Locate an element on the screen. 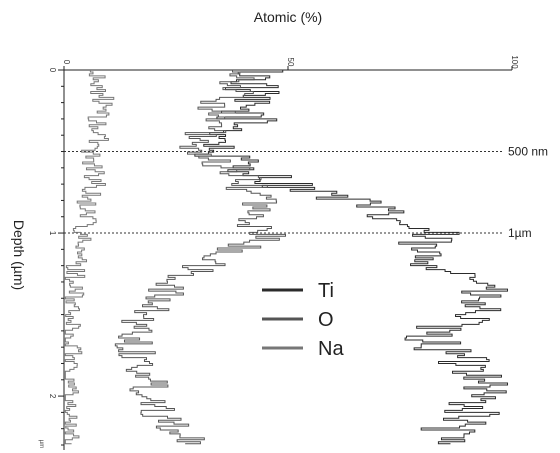 The image size is (560, 453). x-axis-title: Atomic (%) is located at coordinates (288, 17).